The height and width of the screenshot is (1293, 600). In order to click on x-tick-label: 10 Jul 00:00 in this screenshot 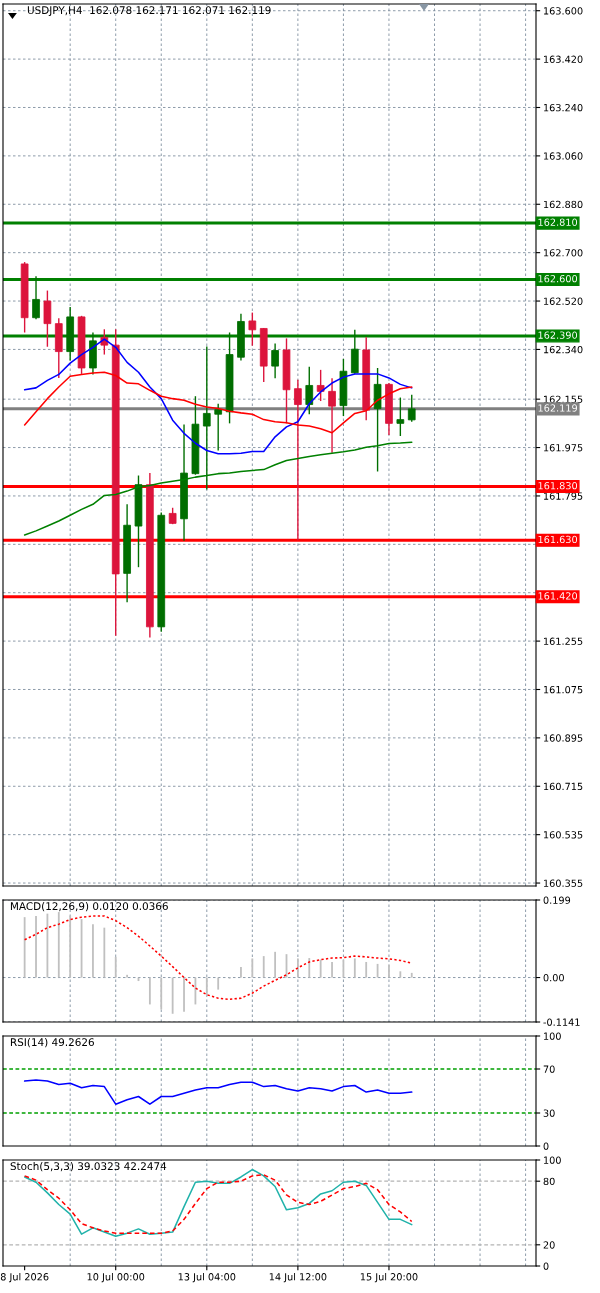, I will do `click(116, 1277)`.